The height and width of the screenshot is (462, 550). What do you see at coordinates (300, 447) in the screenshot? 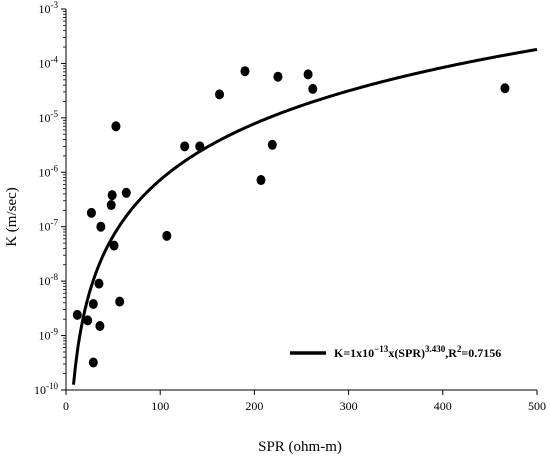
I see `x-axis-title: SPR (ohm-m)` at bounding box center [300, 447].